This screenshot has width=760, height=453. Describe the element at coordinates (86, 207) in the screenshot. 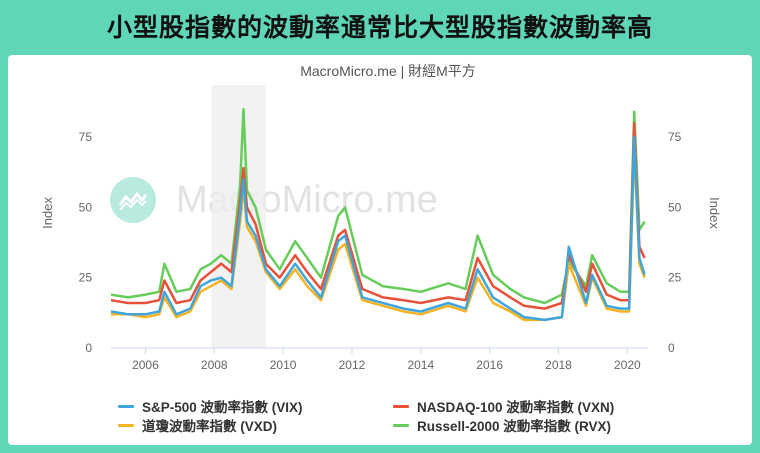

I see `y-tick-label-left: 50` at that location.